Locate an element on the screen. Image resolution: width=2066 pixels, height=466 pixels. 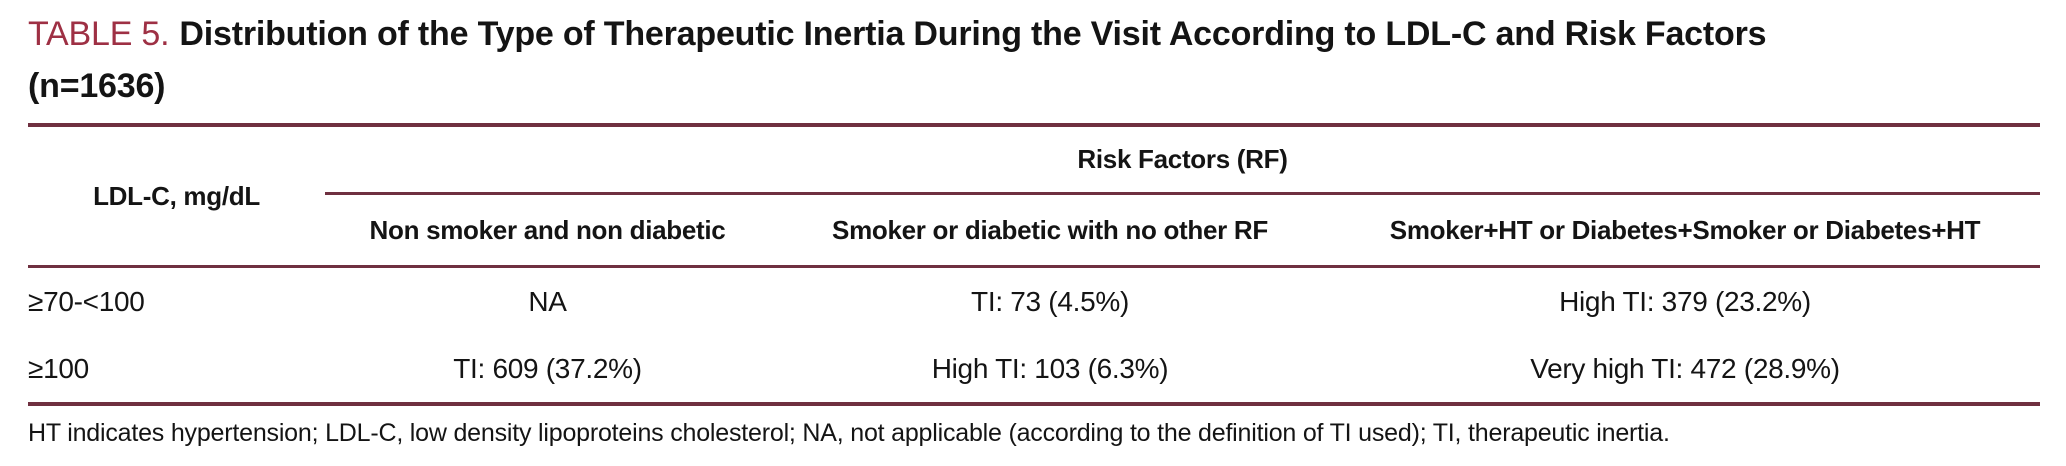
table-sample-size: (n=1636) is located at coordinates (97, 86).